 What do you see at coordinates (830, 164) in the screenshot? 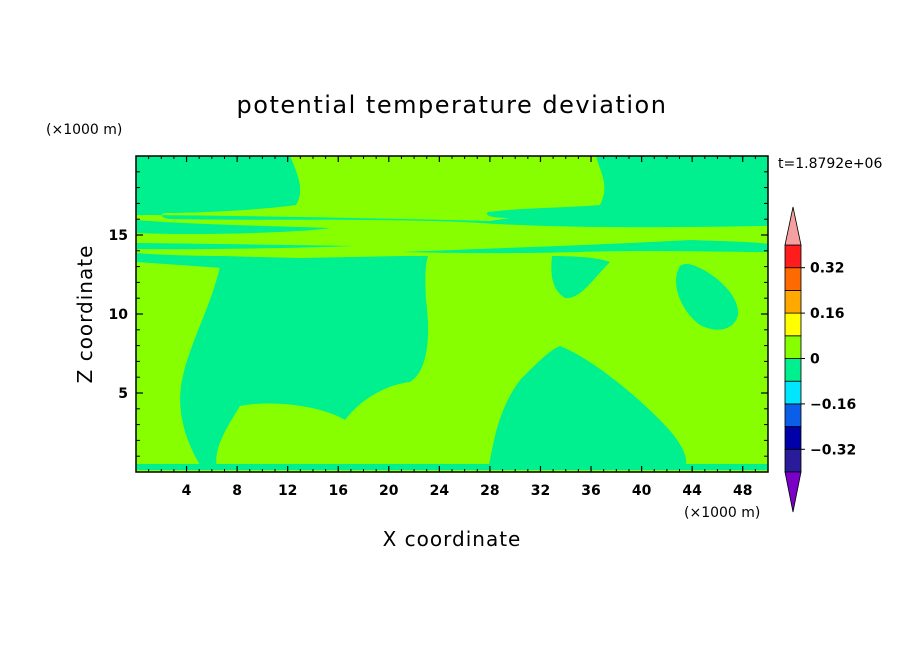
I see `time-label: t=1.8792e+06` at bounding box center [830, 164].